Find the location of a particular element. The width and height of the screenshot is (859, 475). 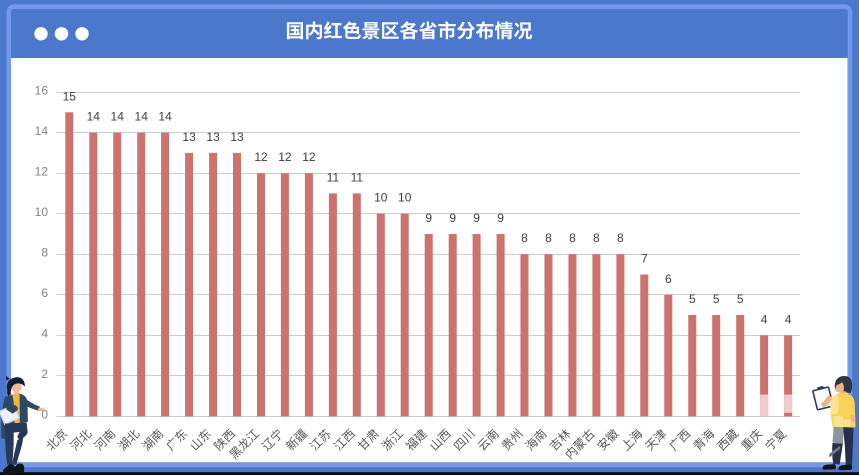

svg-text: 15 is located at coordinates (70, 96).